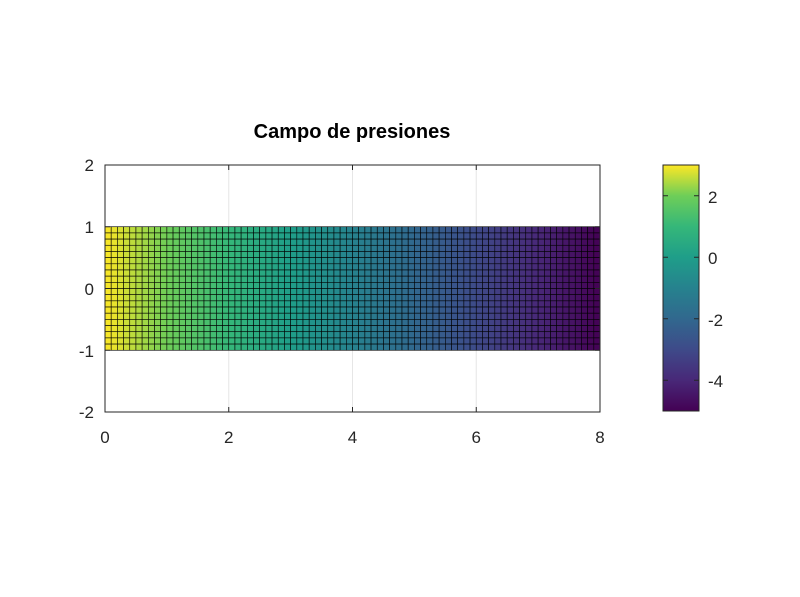 This screenshot has height=597, width=800. Describe the element at coordinates (352, 437) in the screenshot. I see `x-tick-label: 4` at that location.